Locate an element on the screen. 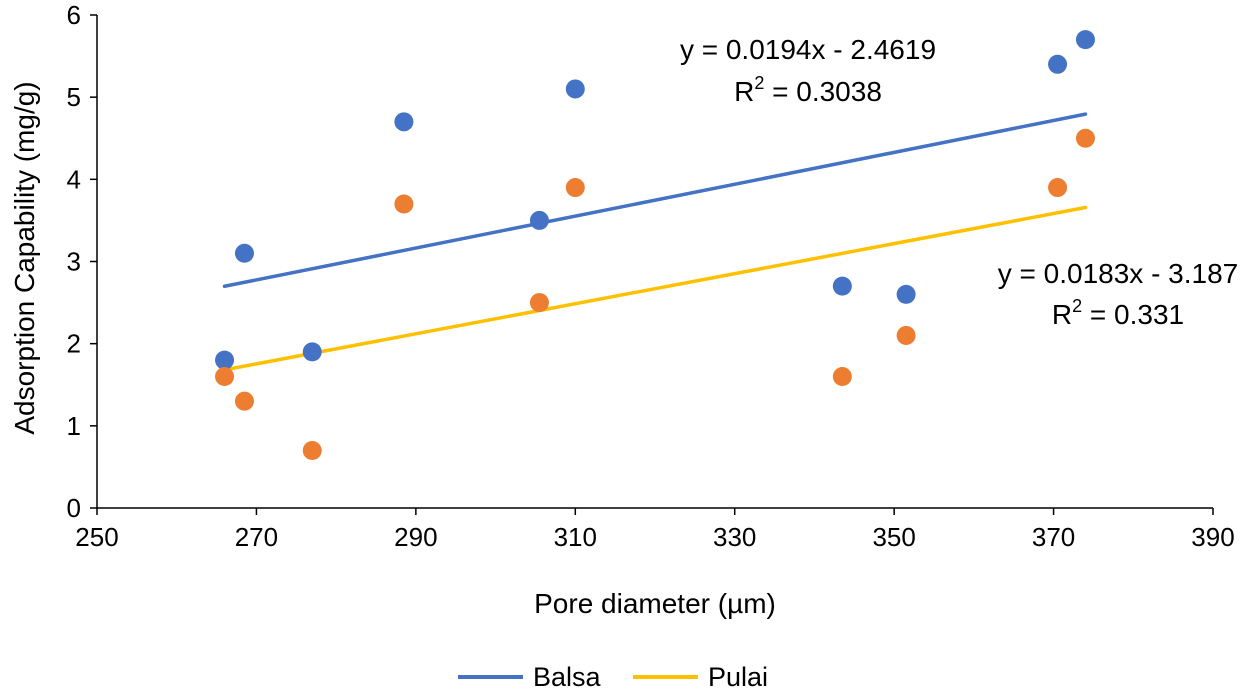 The image size is (1249, 693). y-tick-label-5: 5 is located at coordinates (74, 97).